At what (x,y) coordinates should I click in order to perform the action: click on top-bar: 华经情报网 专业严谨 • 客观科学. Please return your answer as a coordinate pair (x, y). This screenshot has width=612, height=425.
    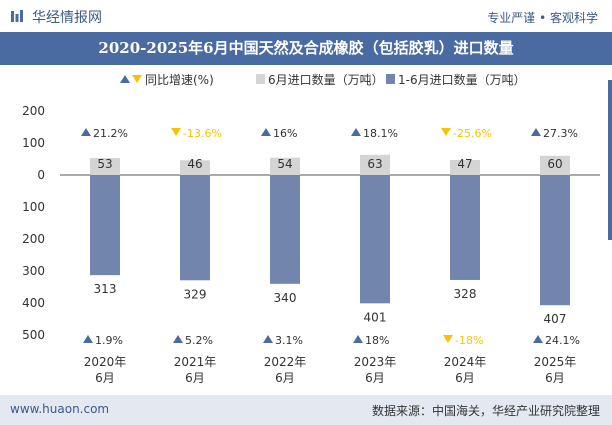
    Looking at the image, I should click on (306, 16).